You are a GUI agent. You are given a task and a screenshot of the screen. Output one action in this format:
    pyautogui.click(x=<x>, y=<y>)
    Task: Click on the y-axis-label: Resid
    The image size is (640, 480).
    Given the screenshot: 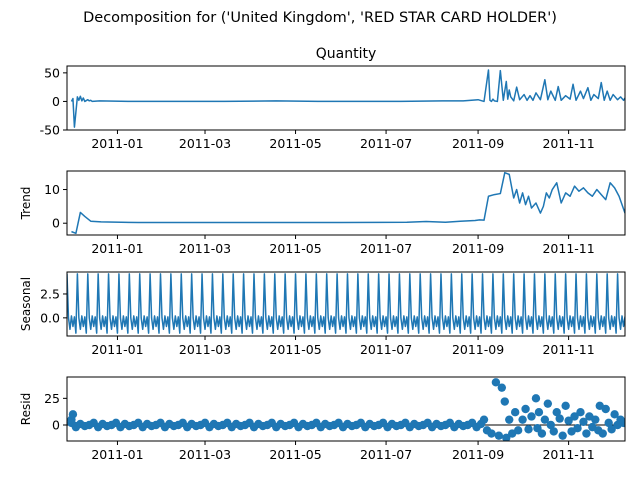 What is the action you would take?
    pyautogui.click(x=26, y=409)
    